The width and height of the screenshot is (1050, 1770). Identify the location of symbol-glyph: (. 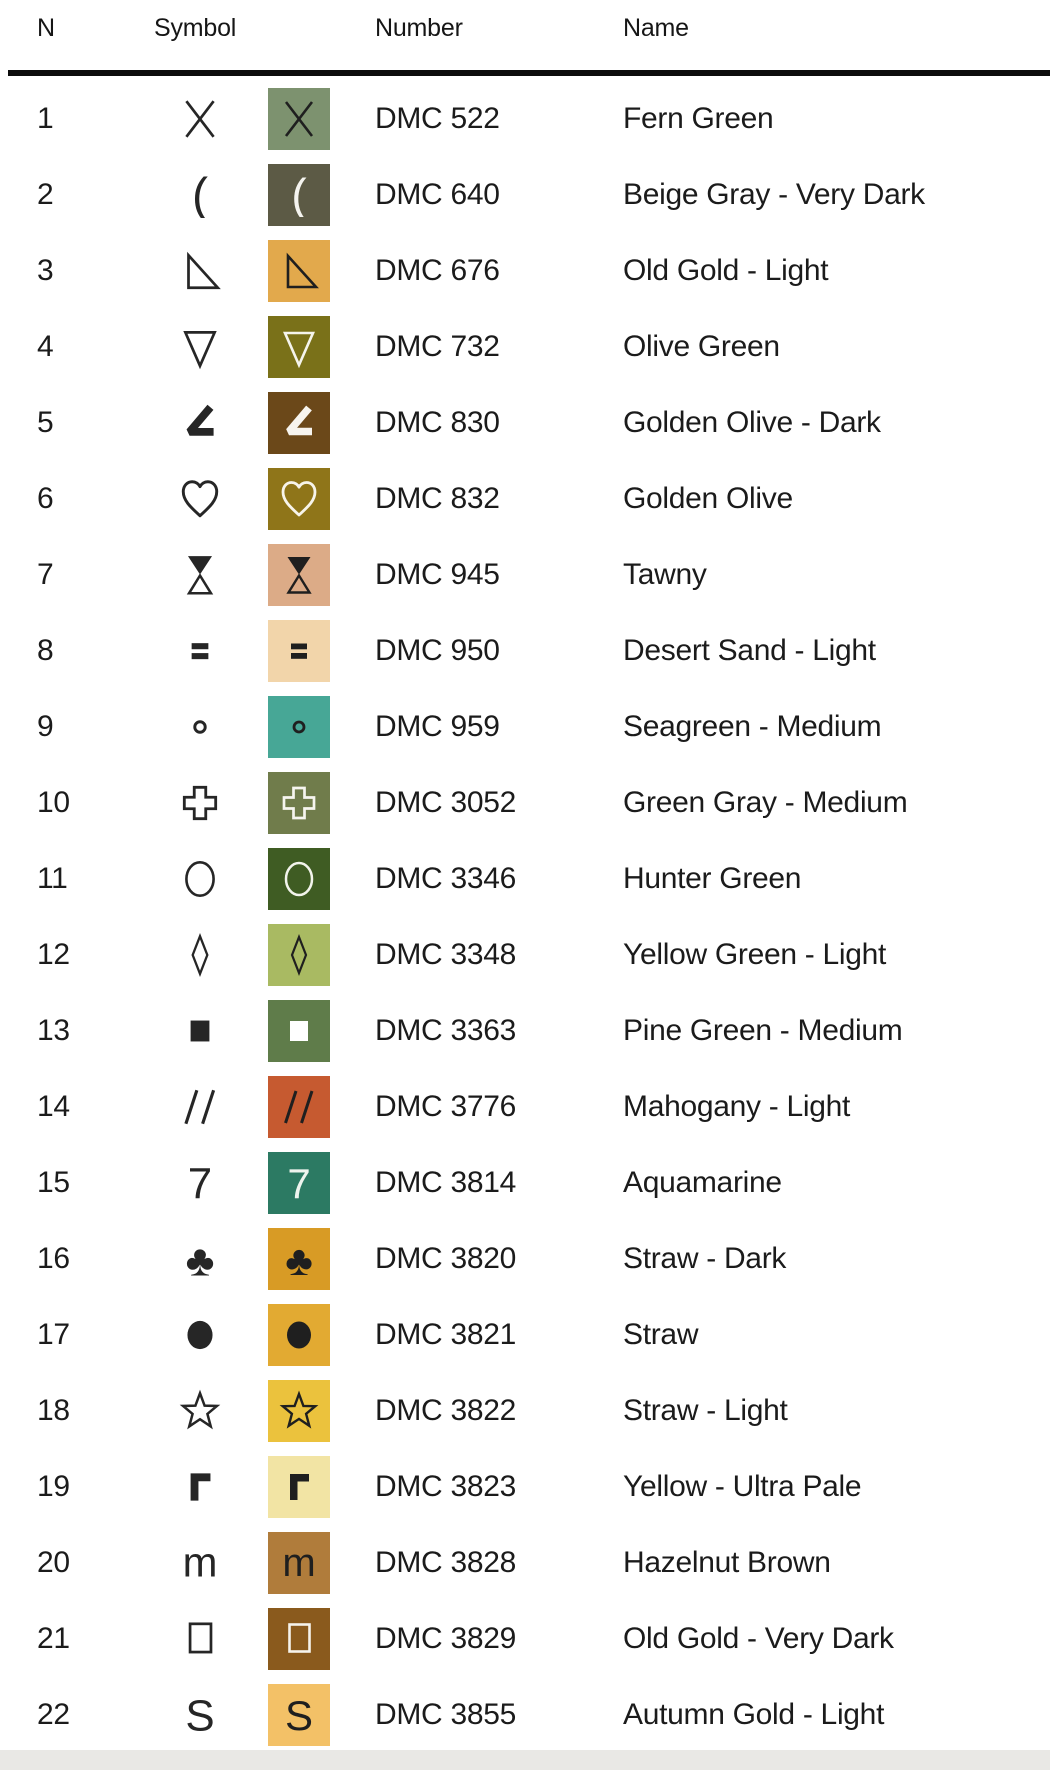
(200, 195).